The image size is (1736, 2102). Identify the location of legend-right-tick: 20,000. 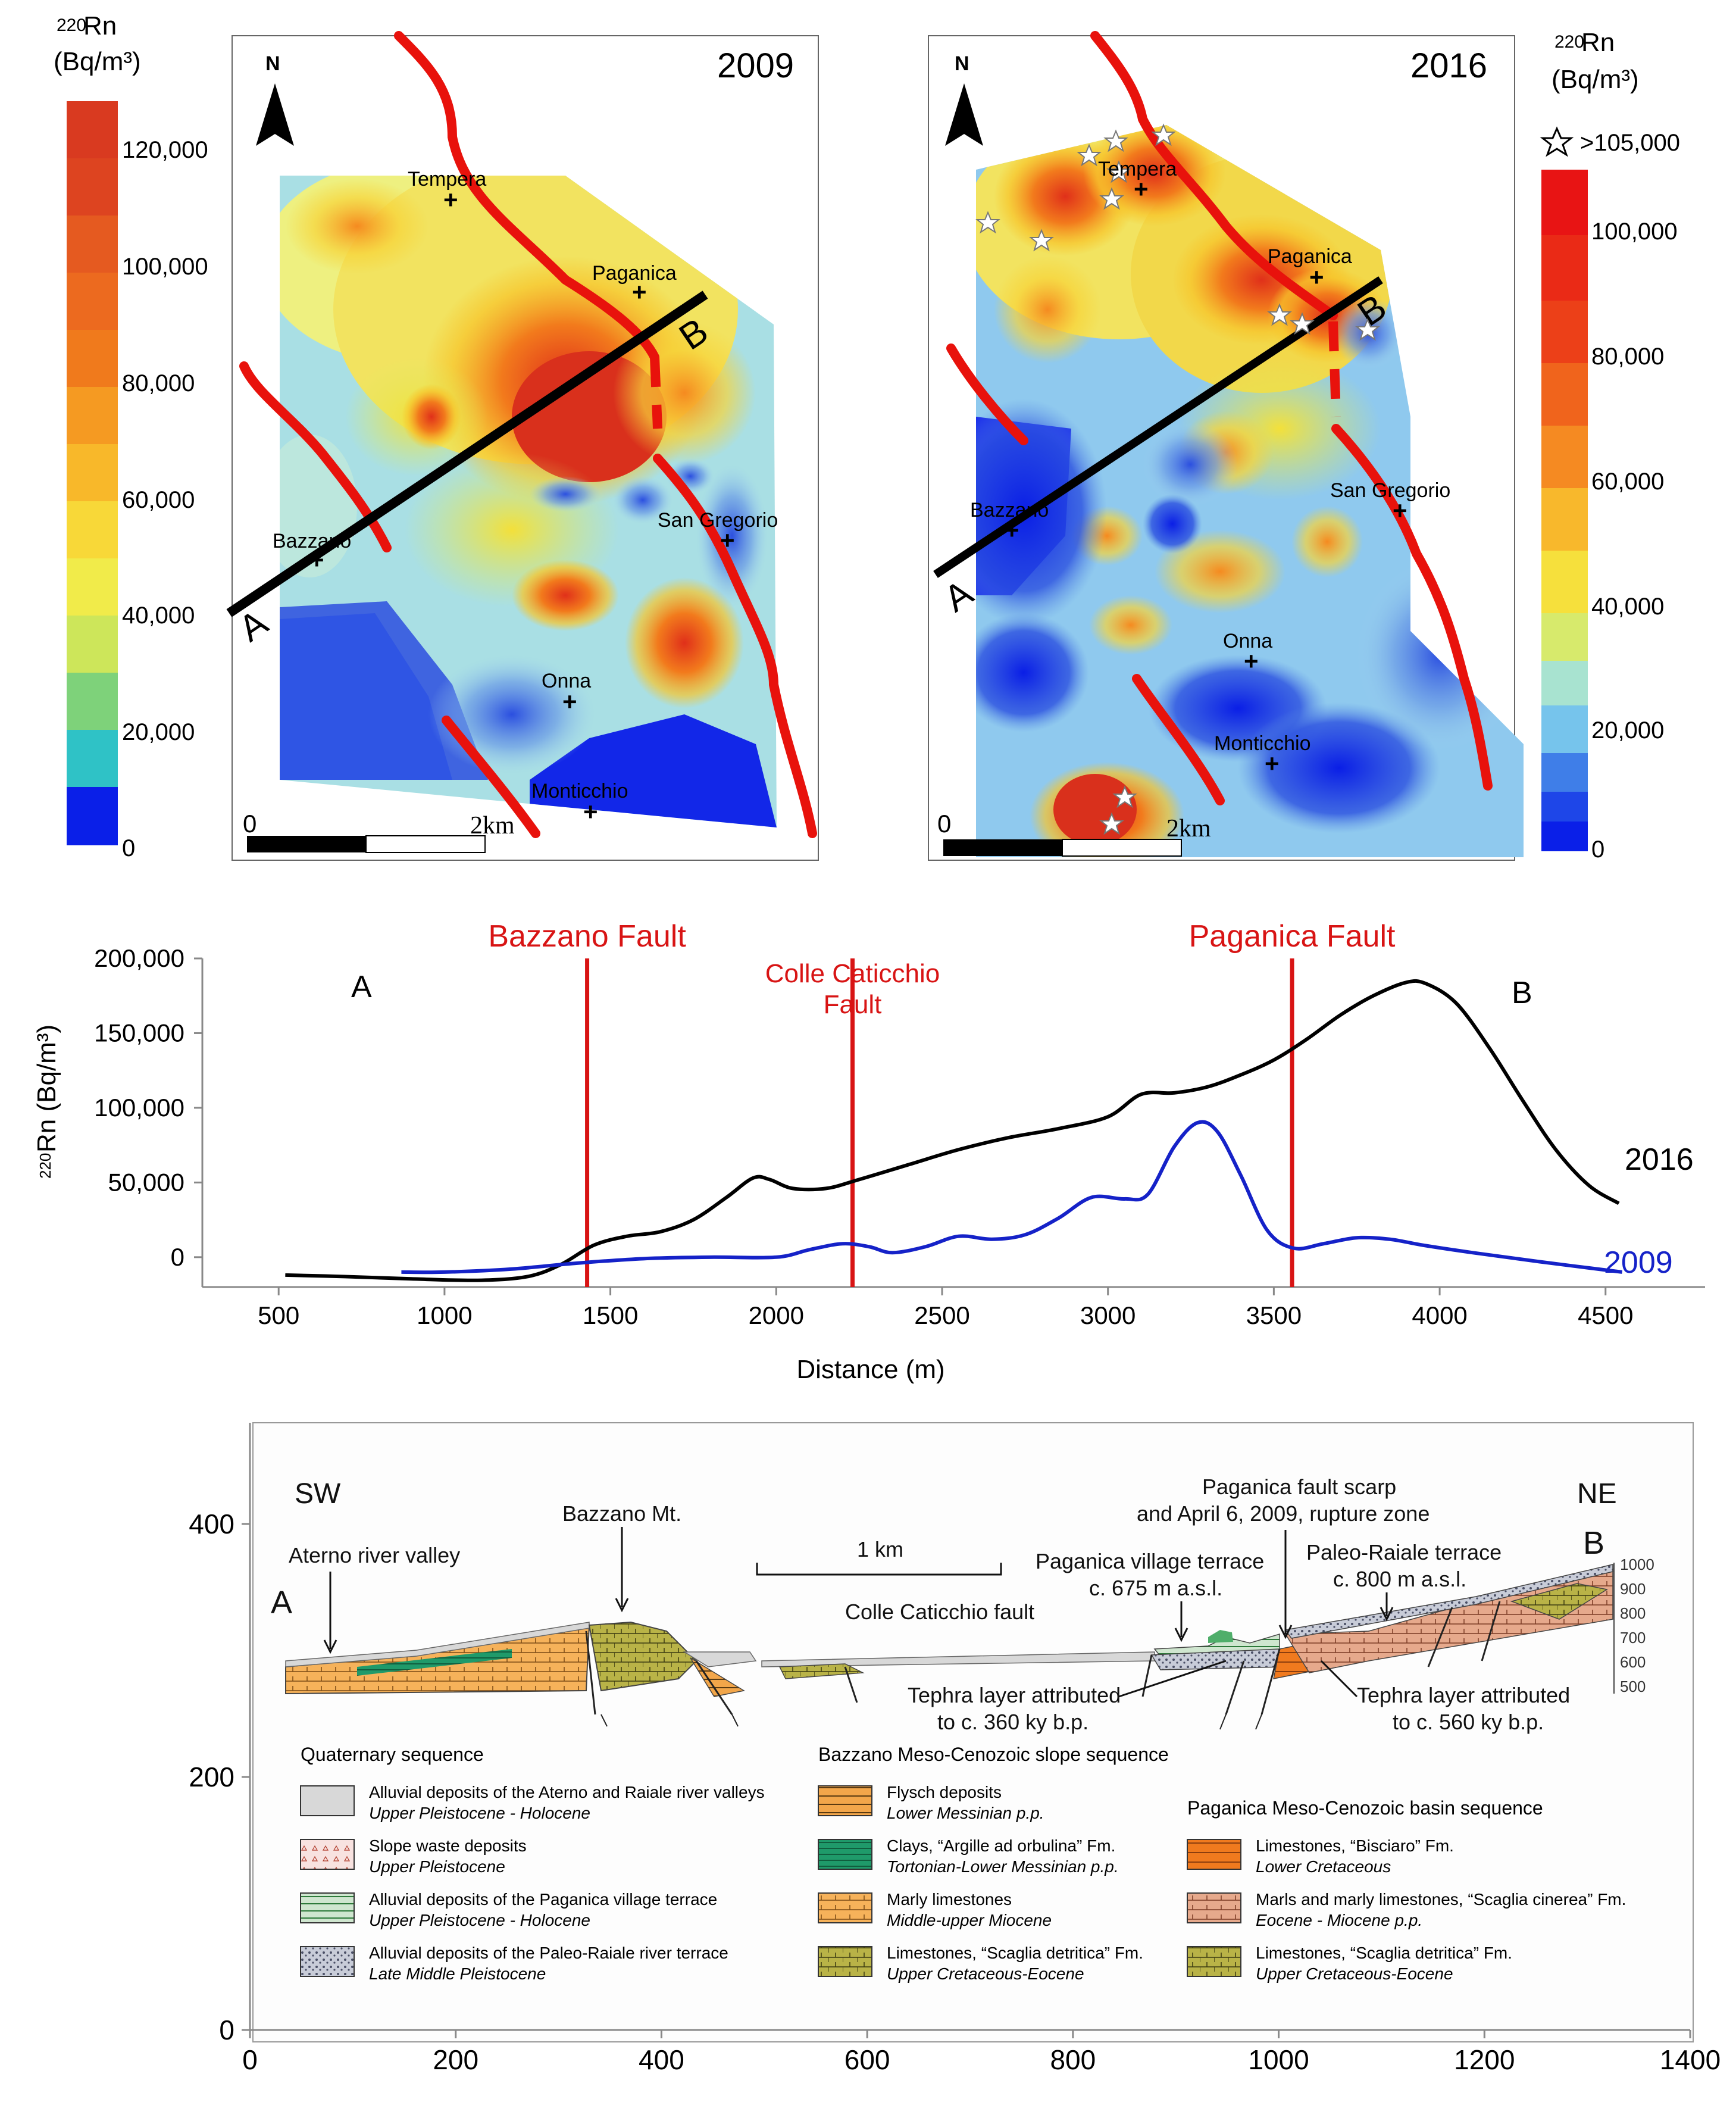
(1627, 730).